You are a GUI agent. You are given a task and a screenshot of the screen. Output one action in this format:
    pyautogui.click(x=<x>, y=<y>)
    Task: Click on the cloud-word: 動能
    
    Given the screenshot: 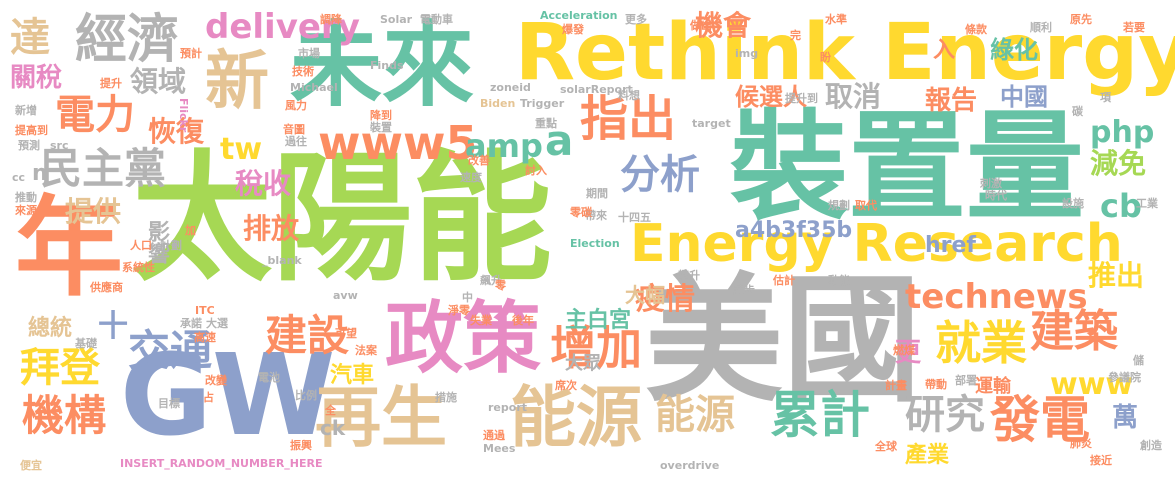 What is the action you would take?
    pyautogui.click(x=839, y=280)
    